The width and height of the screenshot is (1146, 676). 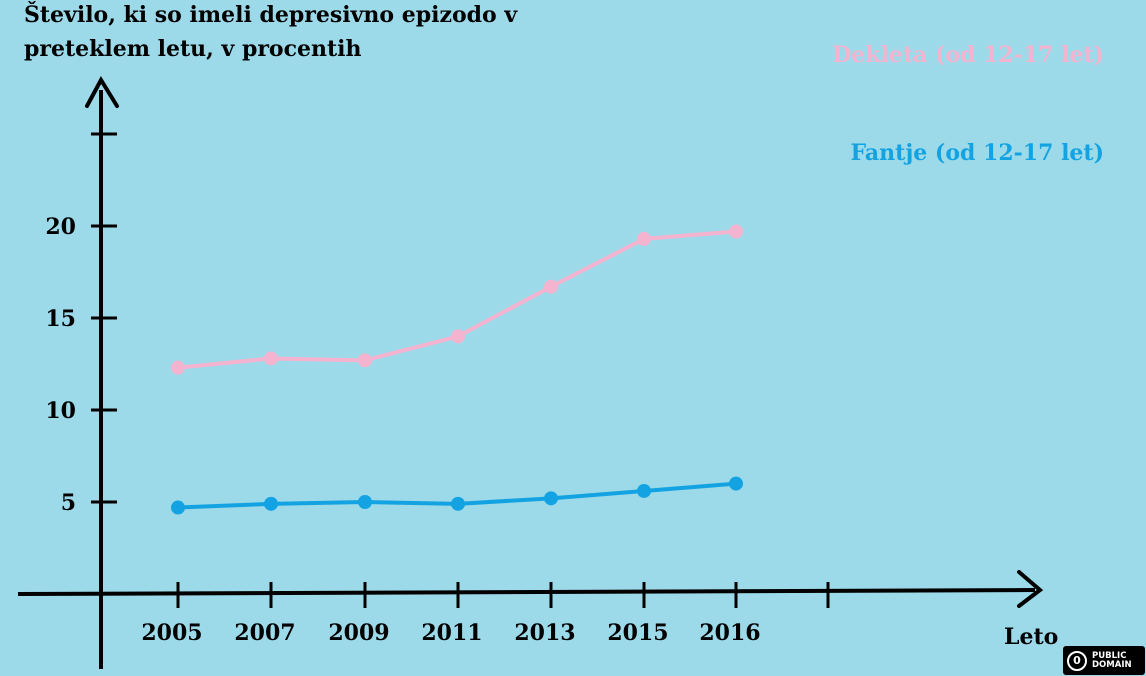 I want to click on x-tick-label: 2016, so click(x=729, y=633).